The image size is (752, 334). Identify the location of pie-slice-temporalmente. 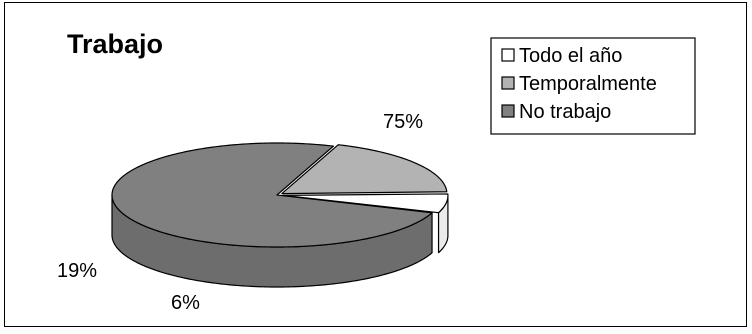
(364, 169).